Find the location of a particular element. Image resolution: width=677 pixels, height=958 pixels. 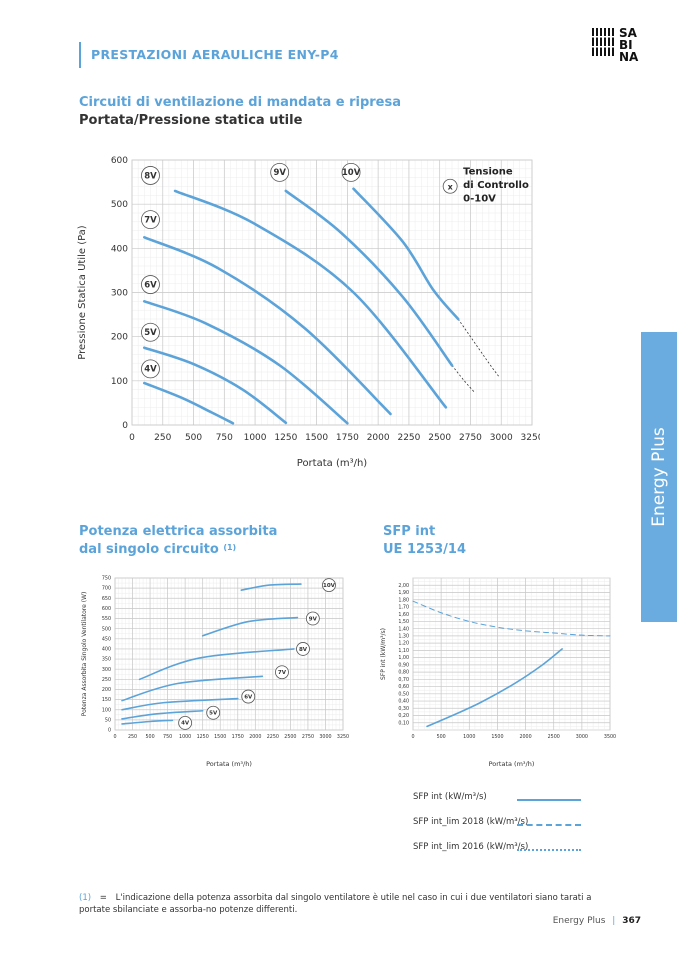

series-badge-label: 5V is located at coordinates (150, 333).